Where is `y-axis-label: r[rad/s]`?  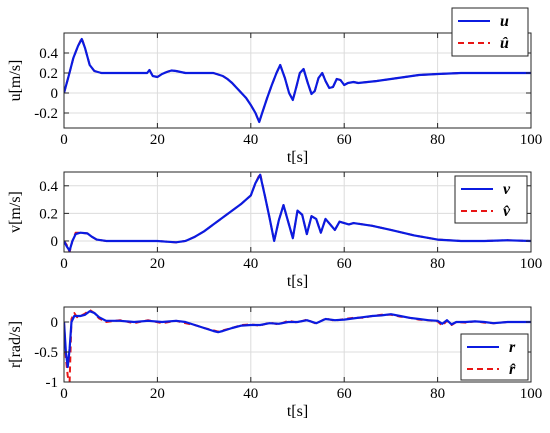
y-axis-label: r[rad/s] is located at coordinates (15, 344).